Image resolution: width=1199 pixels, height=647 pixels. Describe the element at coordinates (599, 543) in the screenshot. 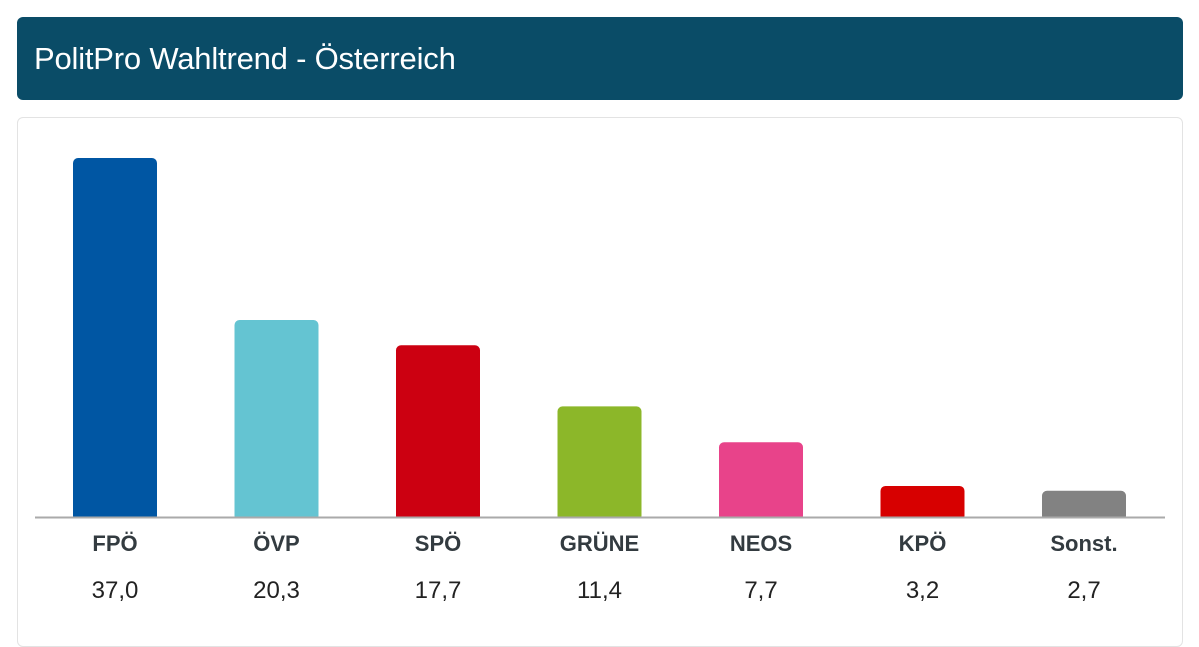

I see `category-label: GRÜNE` at that location.